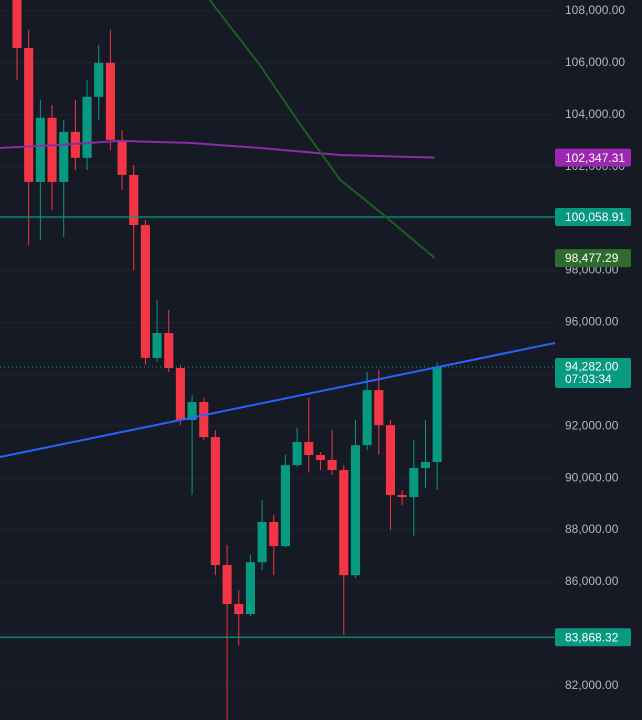 The image size is (642, 720). Describe the element at coordinates (595, 10) in the screenshot. I see `y-tick-label: 108,000.00` at that location.